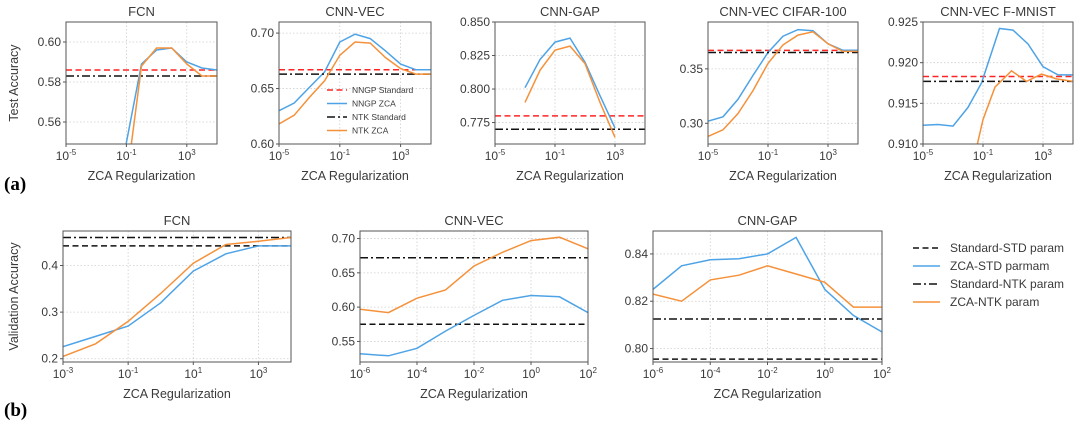 The height and width of the screenshot is (430, 1080). Describe the element at coordinates (49, 312) in the screenshot. I see `y-tick-label: 0.3` at that location.